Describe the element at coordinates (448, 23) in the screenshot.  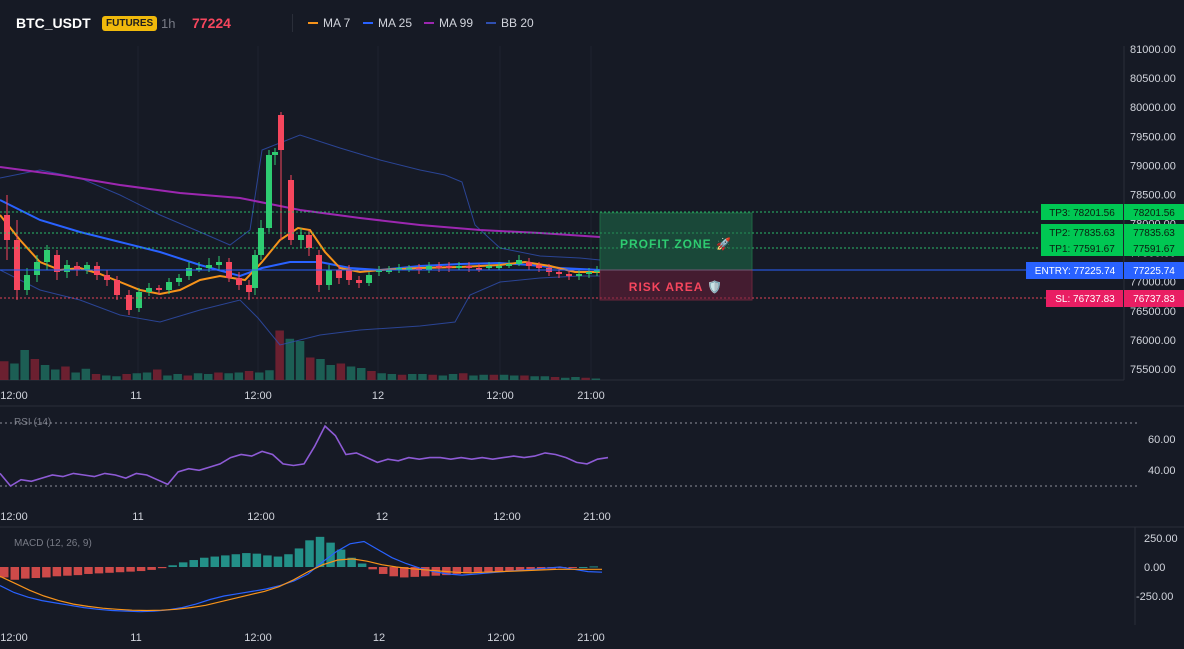
I see `legend-ma99: MA 99` at that location.